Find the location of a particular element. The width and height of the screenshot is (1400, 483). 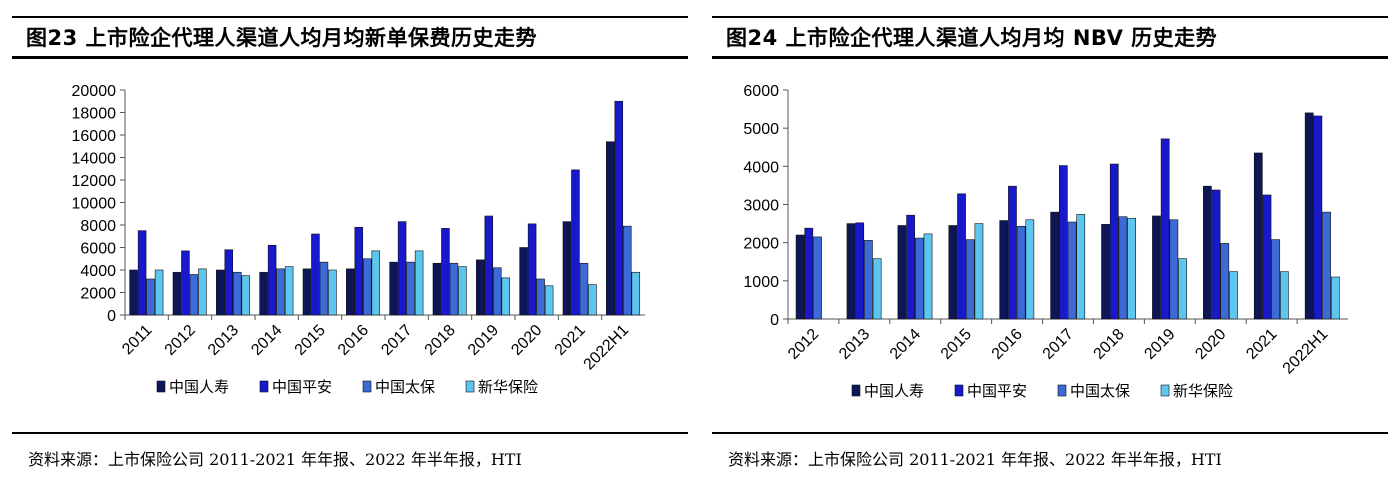

y-tick-label: 1000 is located at coordinates (761, 282).